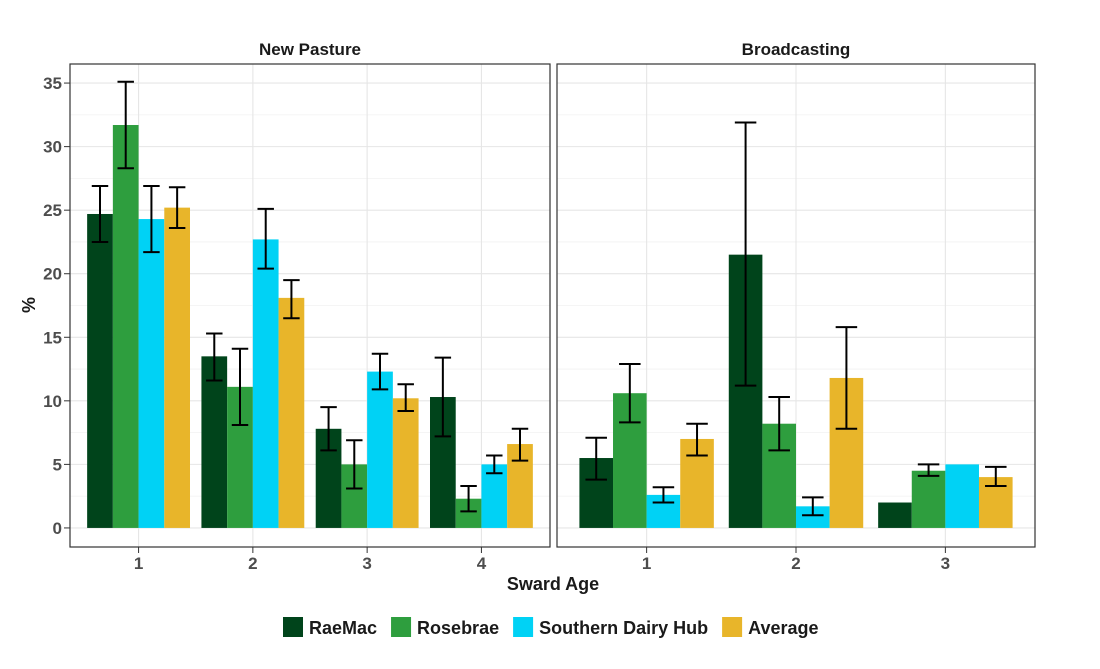 This screenshot has height=669, width=1100. What do you see at coordinates (796, 49) in the screenshot?
I see `panel-title: Broadcasting` at bounding box center [796, 49].